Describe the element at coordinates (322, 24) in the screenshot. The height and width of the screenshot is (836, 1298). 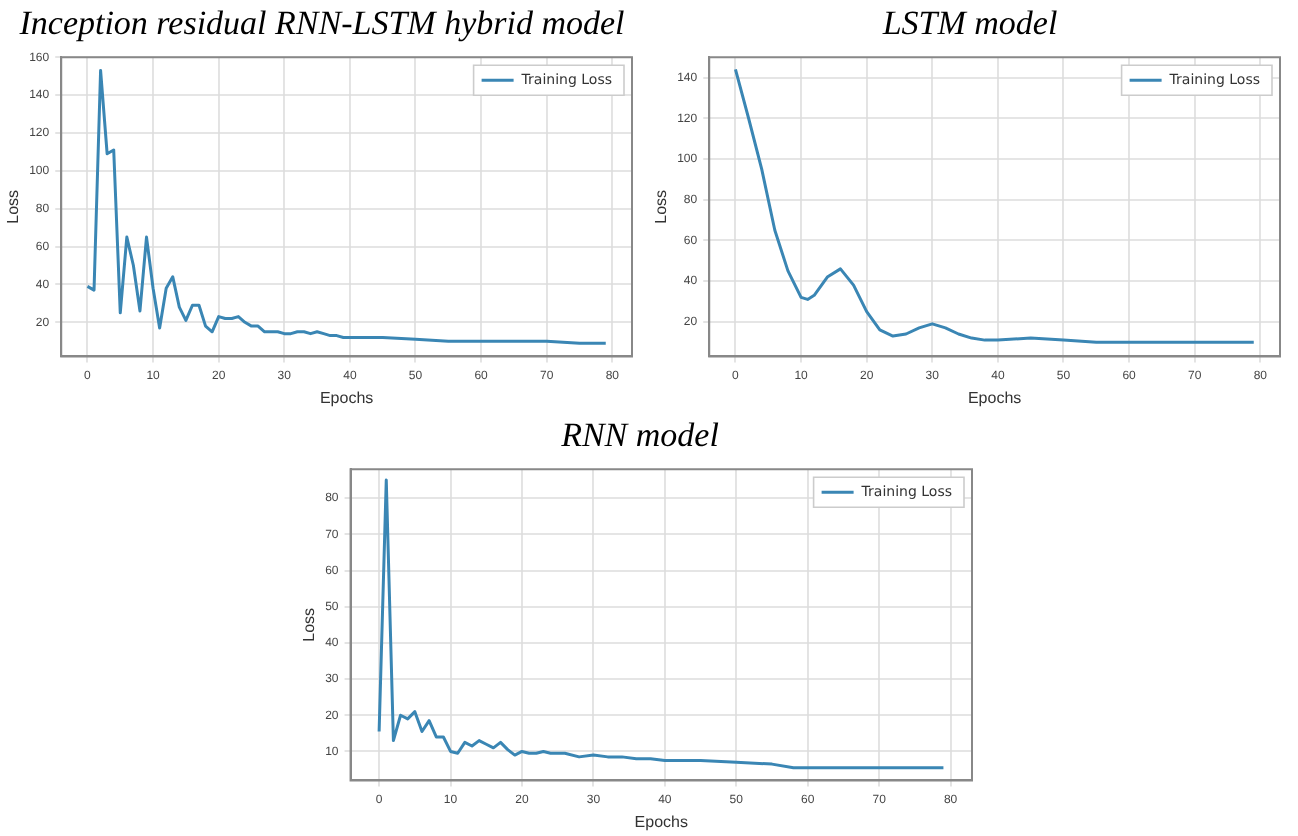
I see `chart-title: Inception residual RNN-LSTM hybrid model` at that location.